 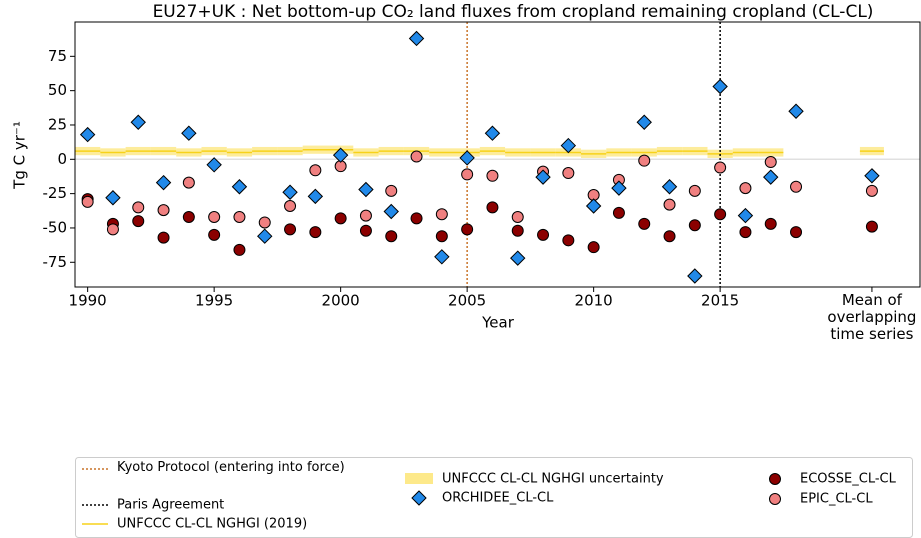 I want to click on legend-label: UNFCCC CL-CL NGHGI uncertainty, so click(x=553, y=479).